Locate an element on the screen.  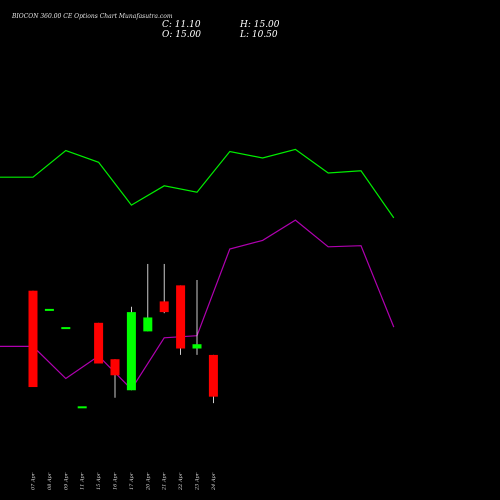
x-tick-label: 17 Apr is located at coordinates (132, 481).